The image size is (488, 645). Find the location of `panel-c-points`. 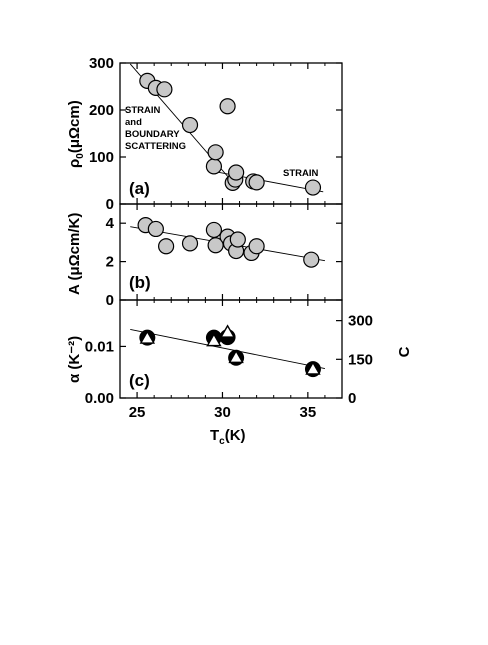

panel-c-points is located at coordinates (230, 351).